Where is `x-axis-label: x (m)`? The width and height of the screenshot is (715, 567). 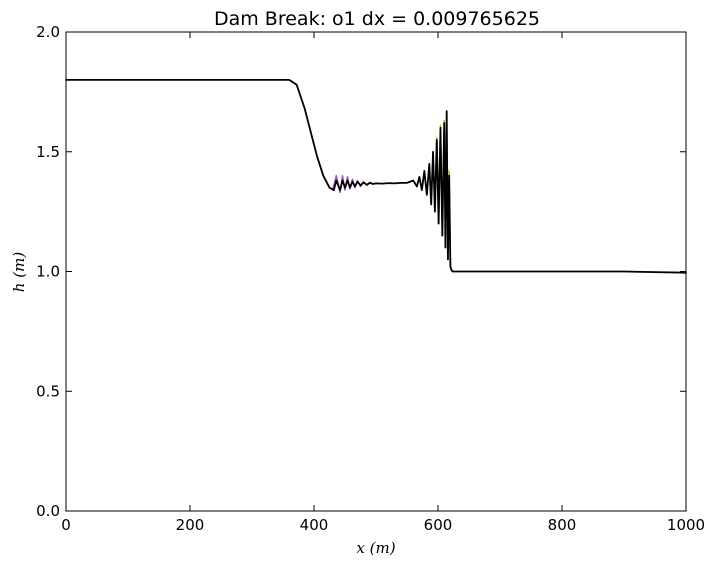 x-axis-label: x (m) is located at coordinates (375, 548).